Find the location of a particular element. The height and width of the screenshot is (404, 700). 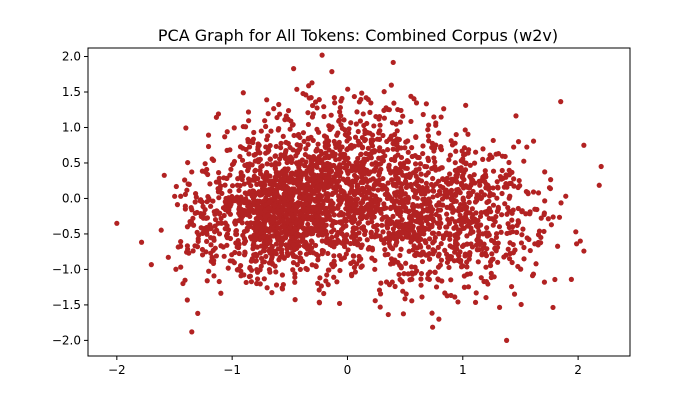

y-tick-label: 0.5 is located at coordinates (71, 163).